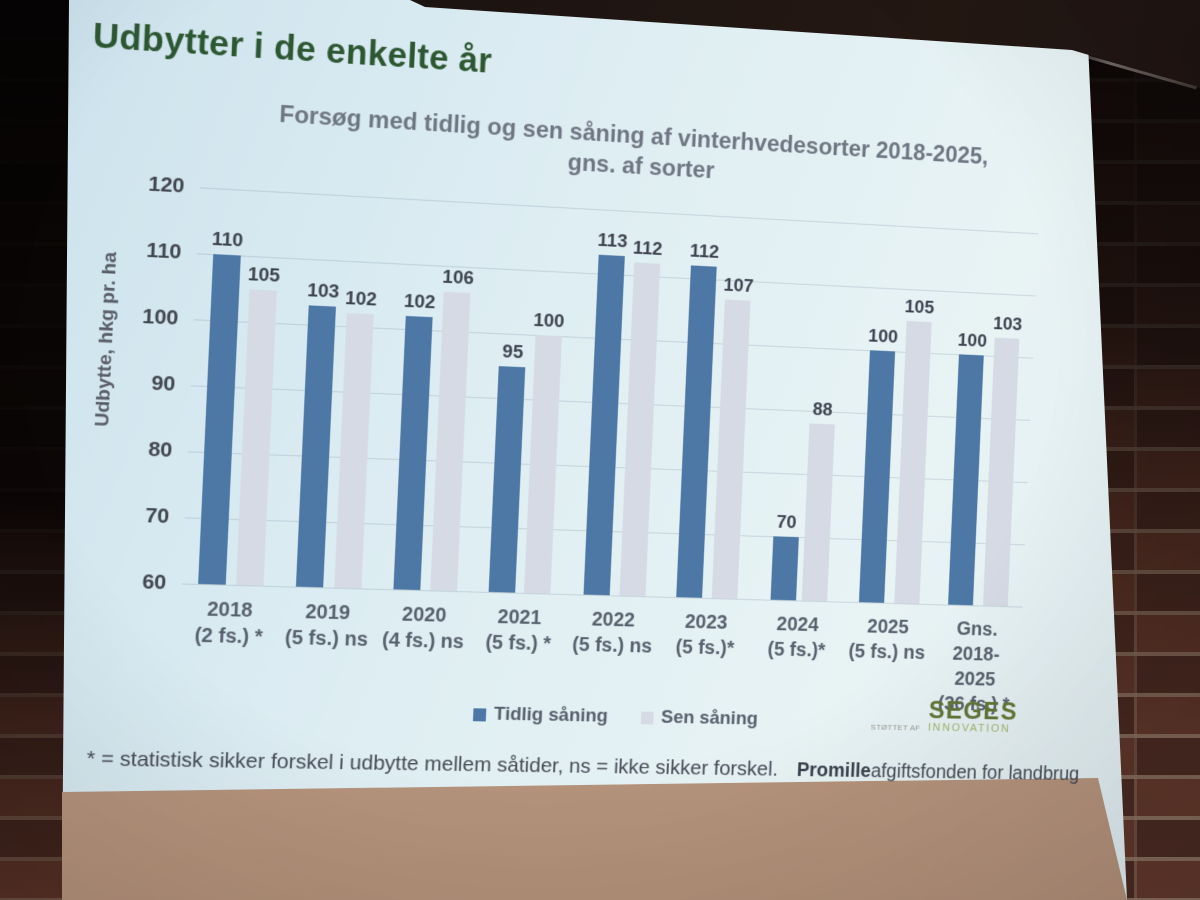 Image resolution: width=1200 pixels, height=900 pixels. Describe the element at coordinates (157, 516) in the screenshot. I see `y-tick-label: 70` at that location.